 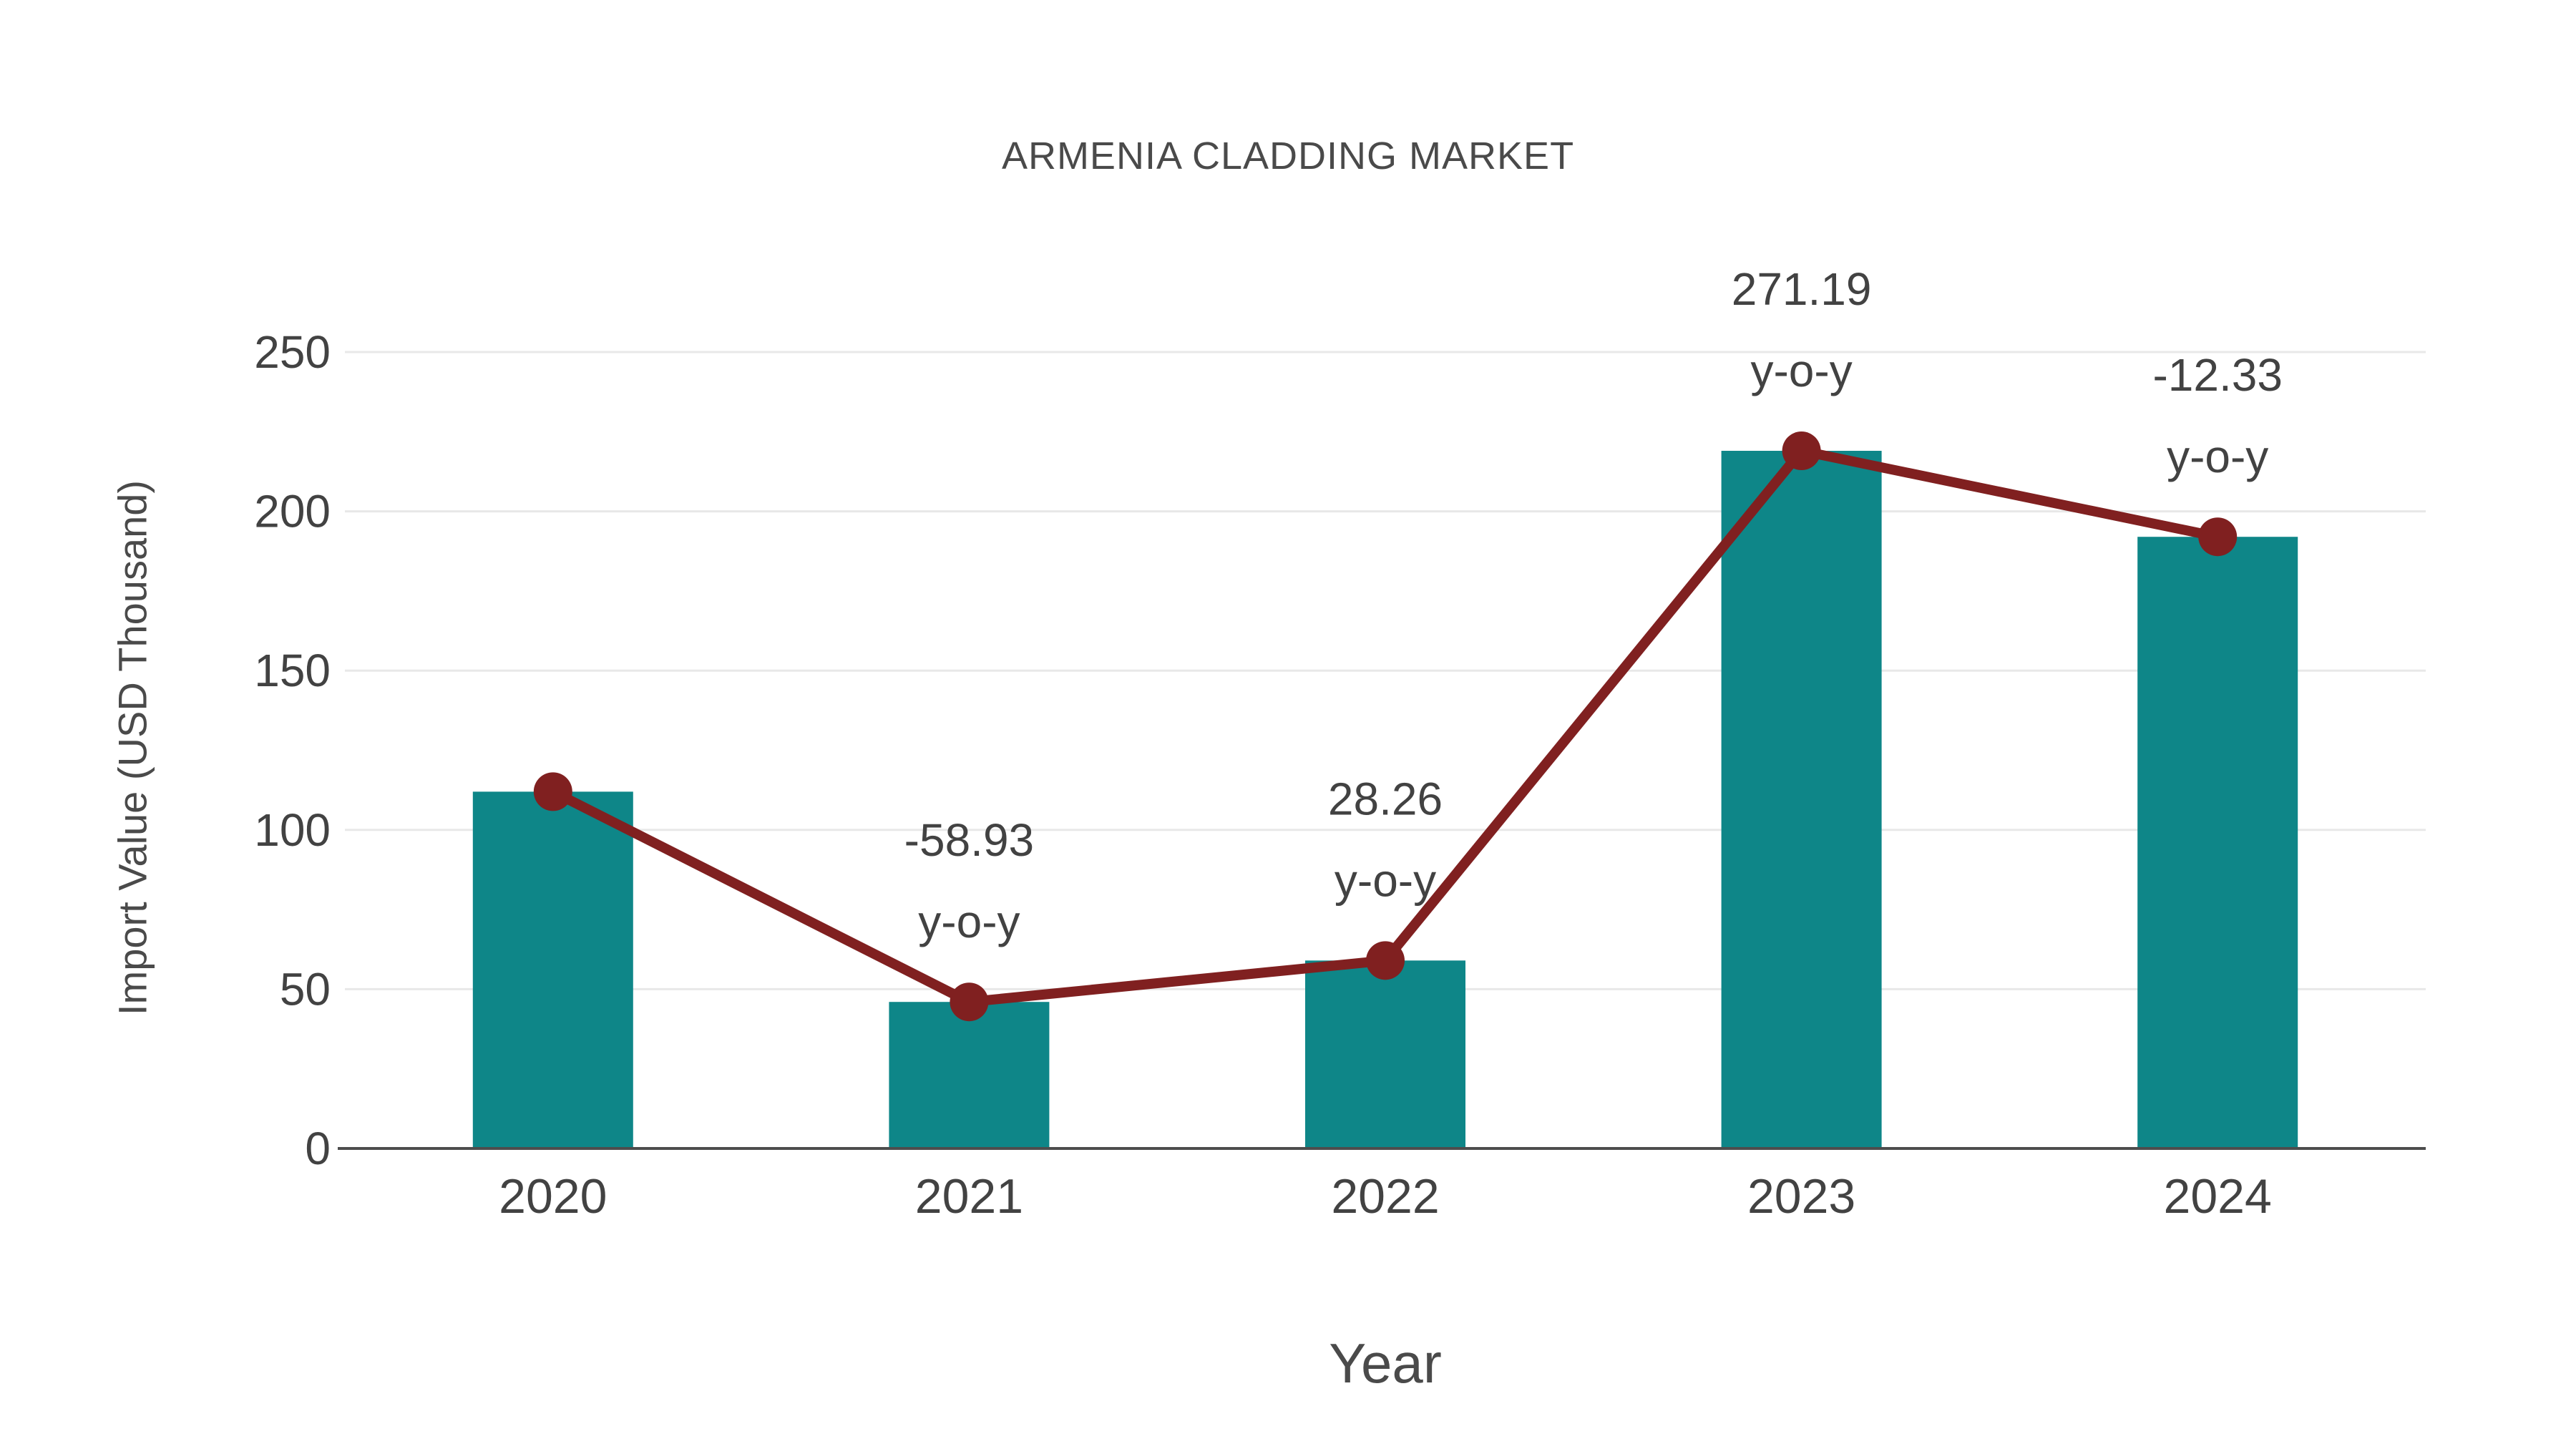 I want to click on bar-2023, so click(x=1801, y=799).